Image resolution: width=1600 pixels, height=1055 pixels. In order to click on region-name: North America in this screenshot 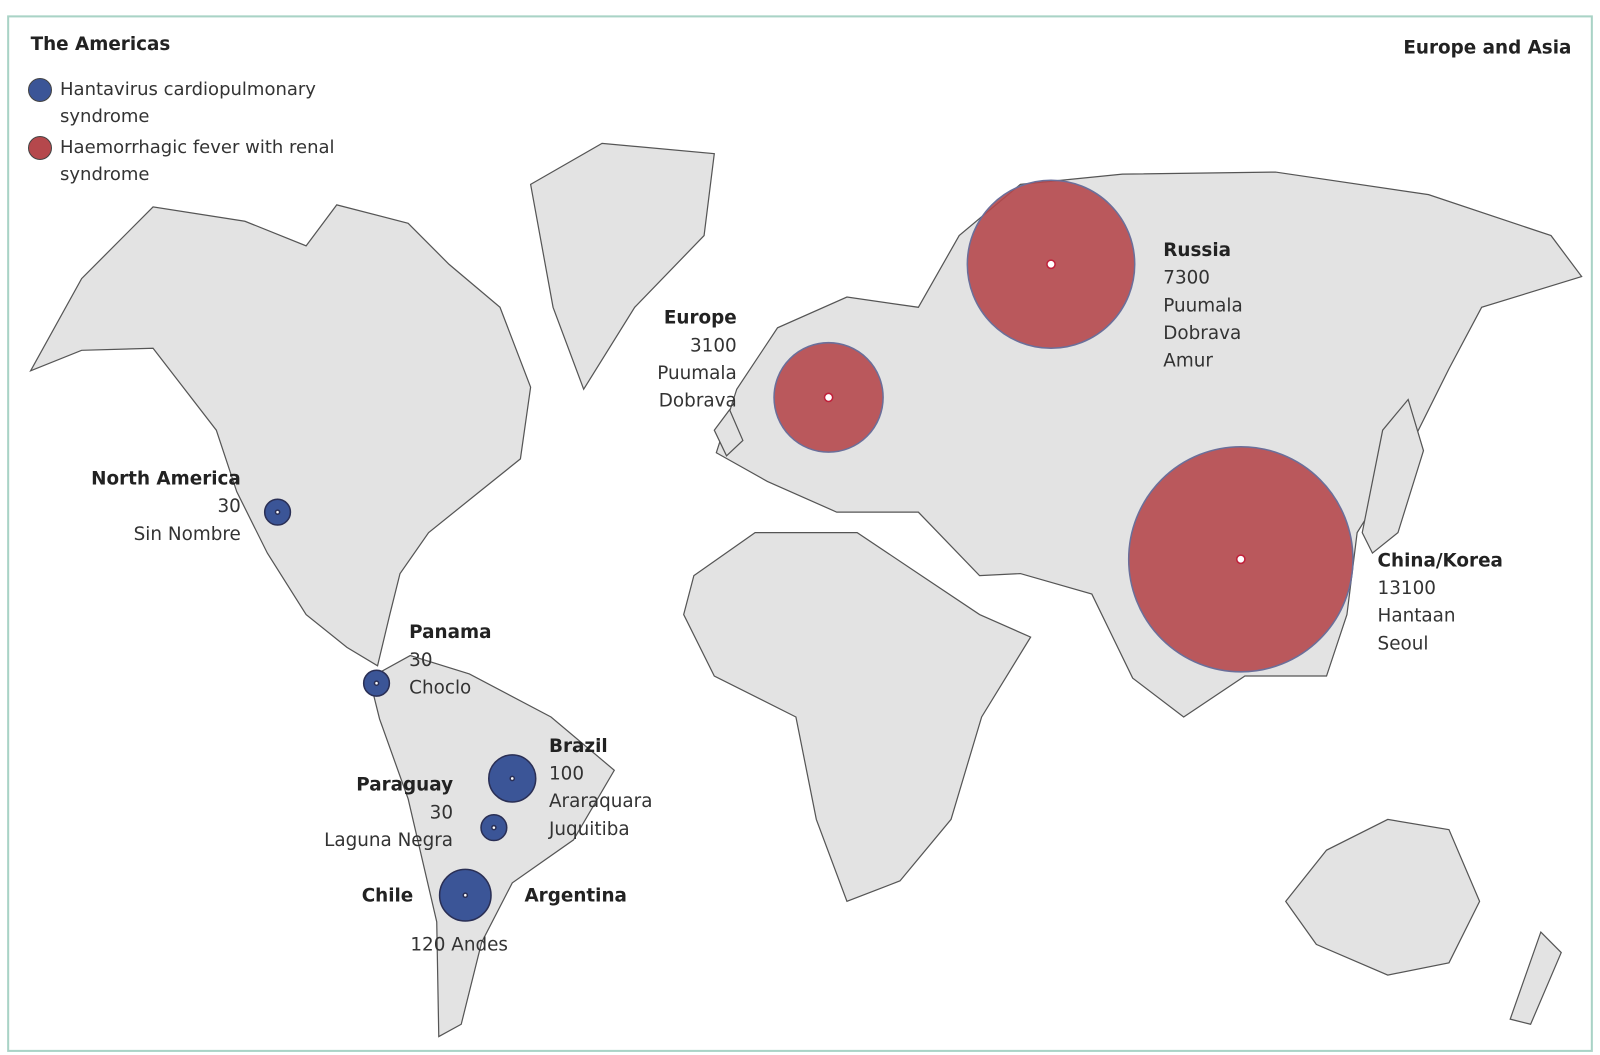, I will do `click(166, 478)`.